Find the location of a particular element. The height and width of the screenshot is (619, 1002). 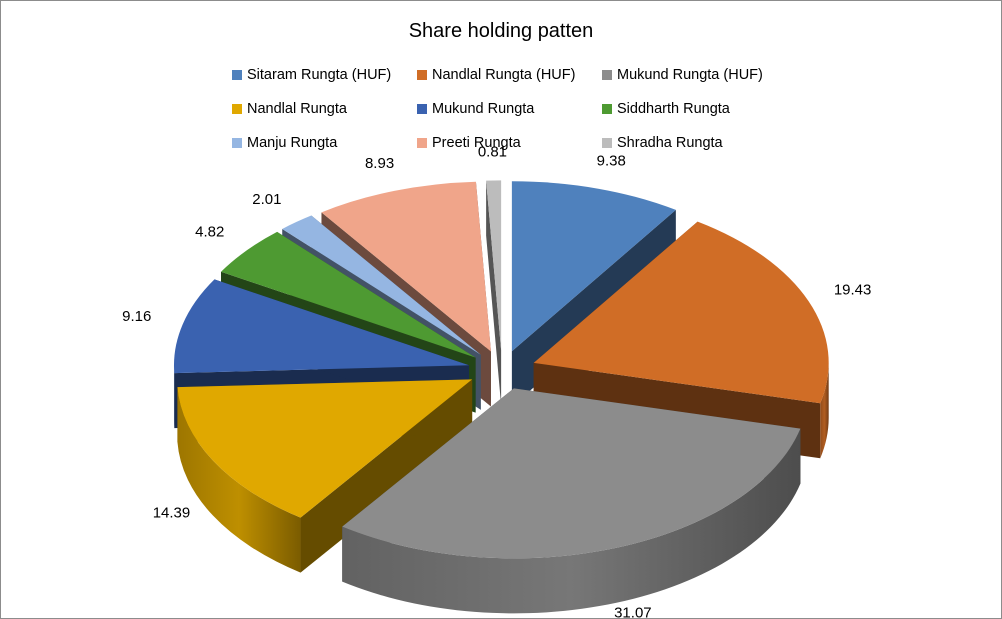

pie-slice-nandlal-rungta is located at coordinates (325, 476).